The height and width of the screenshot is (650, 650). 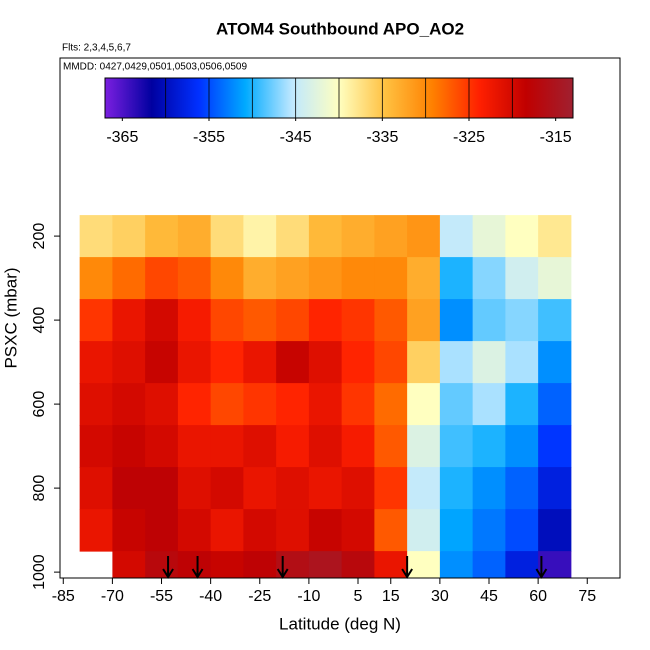 What do you see at coordinates (39, 488) in the screenshot?
I see `y-tick-label: 800` at bounding box center [39, 488].